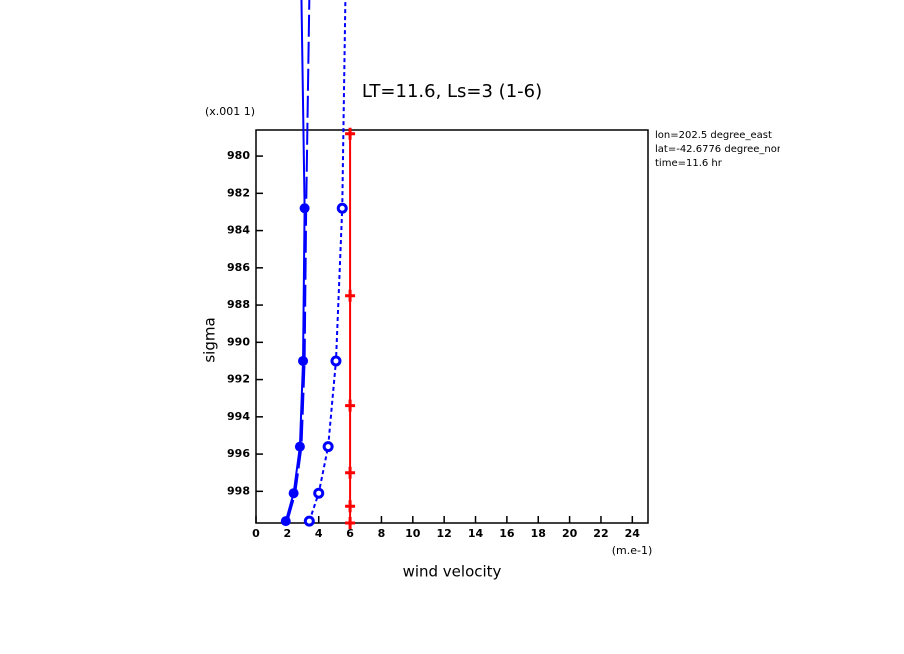 This screenshot has height=654, width=904. Describe the element at coordinates (210, 339) in the screenshot. I see `y-axis-label: sigma` at that location.